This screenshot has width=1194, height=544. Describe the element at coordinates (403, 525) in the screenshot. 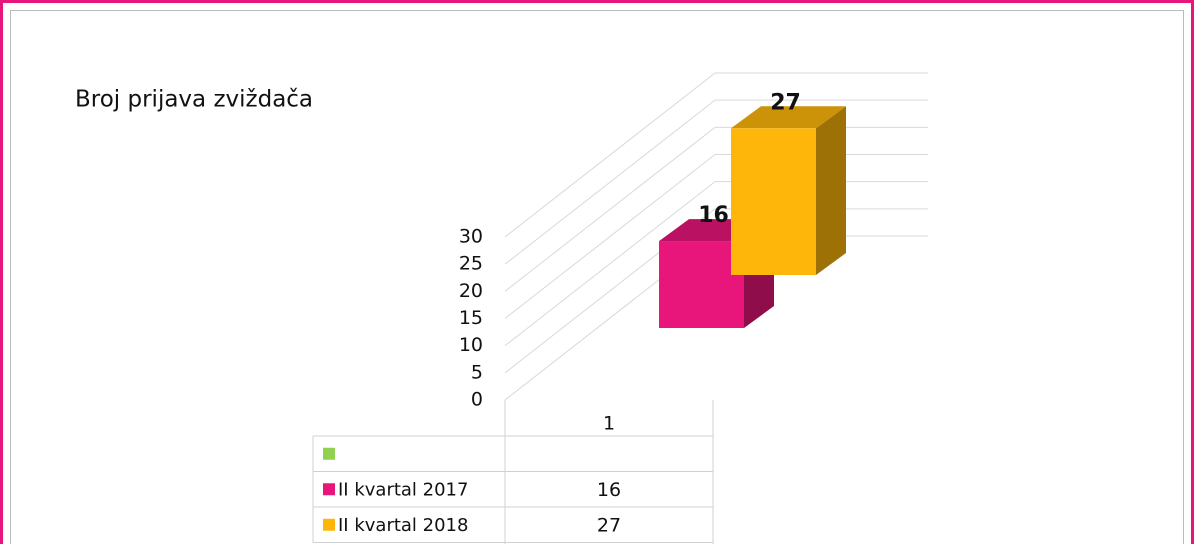

I see `legend-label: II kvartal 2018` at that location.